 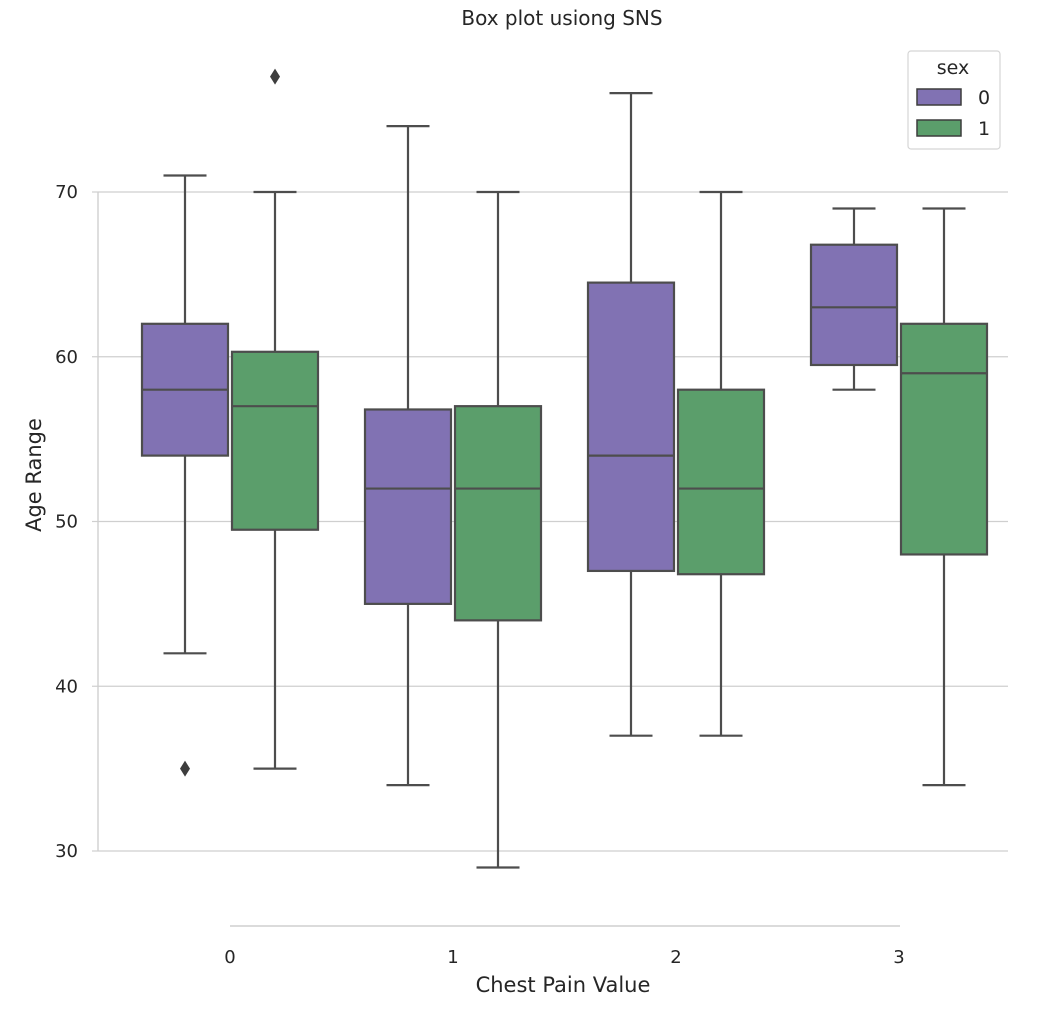 What do you see at coordinates (229, 957) in the screenshot?
I see `x-tick-label-0: 0` at bounding box center [229, 957].